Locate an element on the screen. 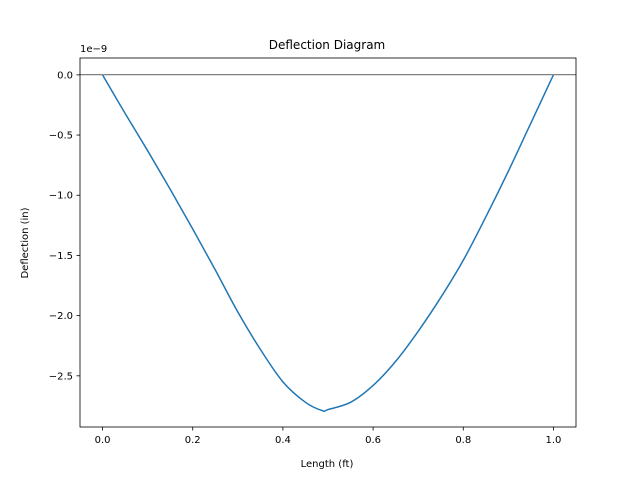 The height and width of the screenshot is (480, 640). y-axis-ticks: 0.0 −0.5 −1.0 −1.5 −2.0 −2.5 is located at coordinates (64, 226).